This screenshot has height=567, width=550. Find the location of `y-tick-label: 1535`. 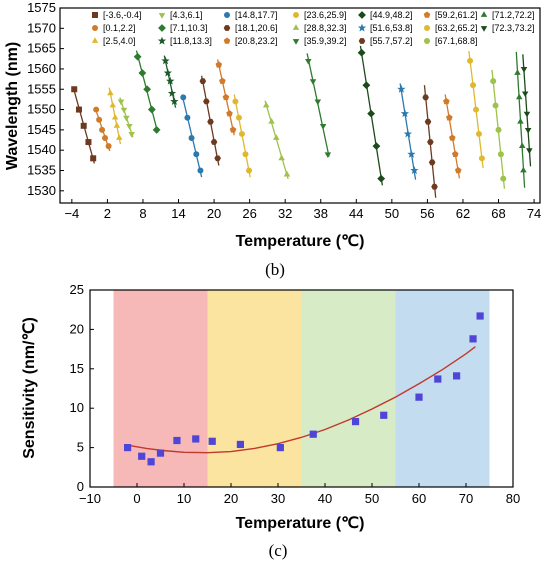

y-tick-label: 1535 is located at coordinates (41, 170).